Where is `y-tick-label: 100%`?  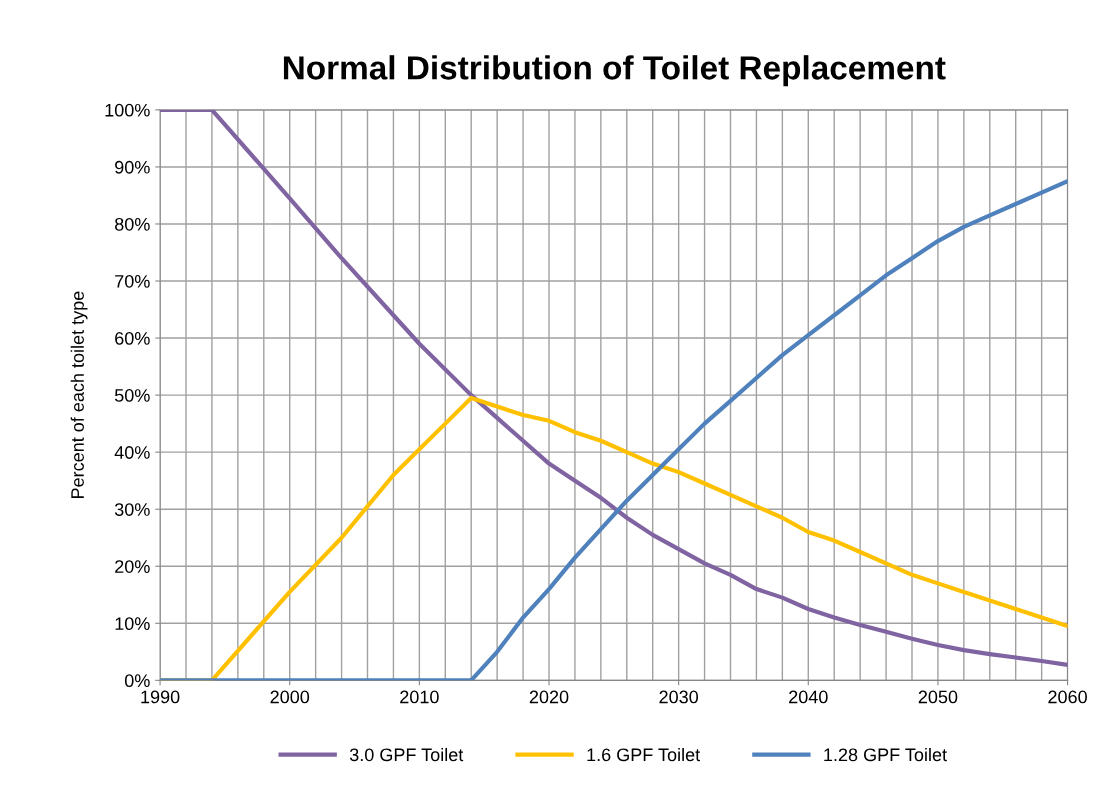 y-tick-label: 100% is located at coordinates (127, 110).